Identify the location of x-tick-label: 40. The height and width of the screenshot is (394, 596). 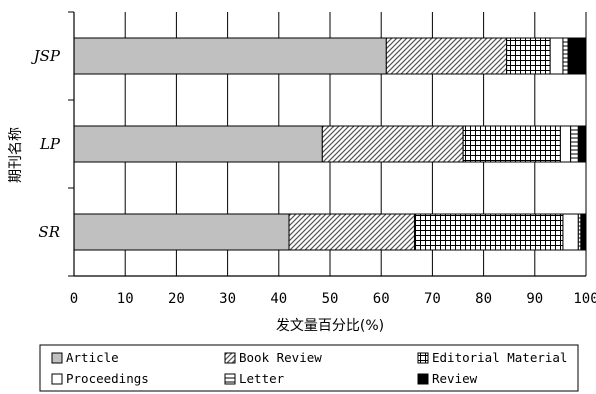
(278, 299).